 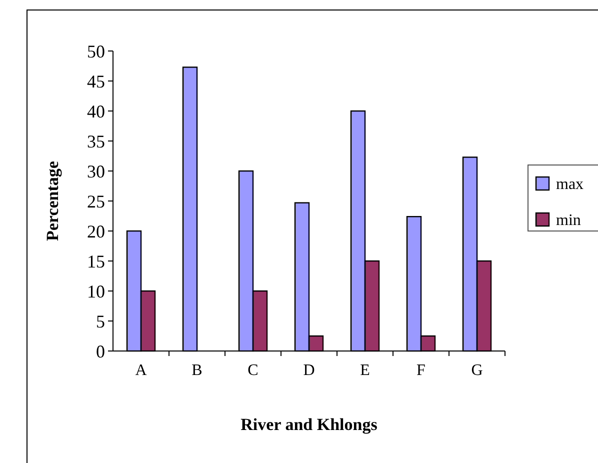 I want to click on y-tick-label: 50, so click(x=96, y=51).